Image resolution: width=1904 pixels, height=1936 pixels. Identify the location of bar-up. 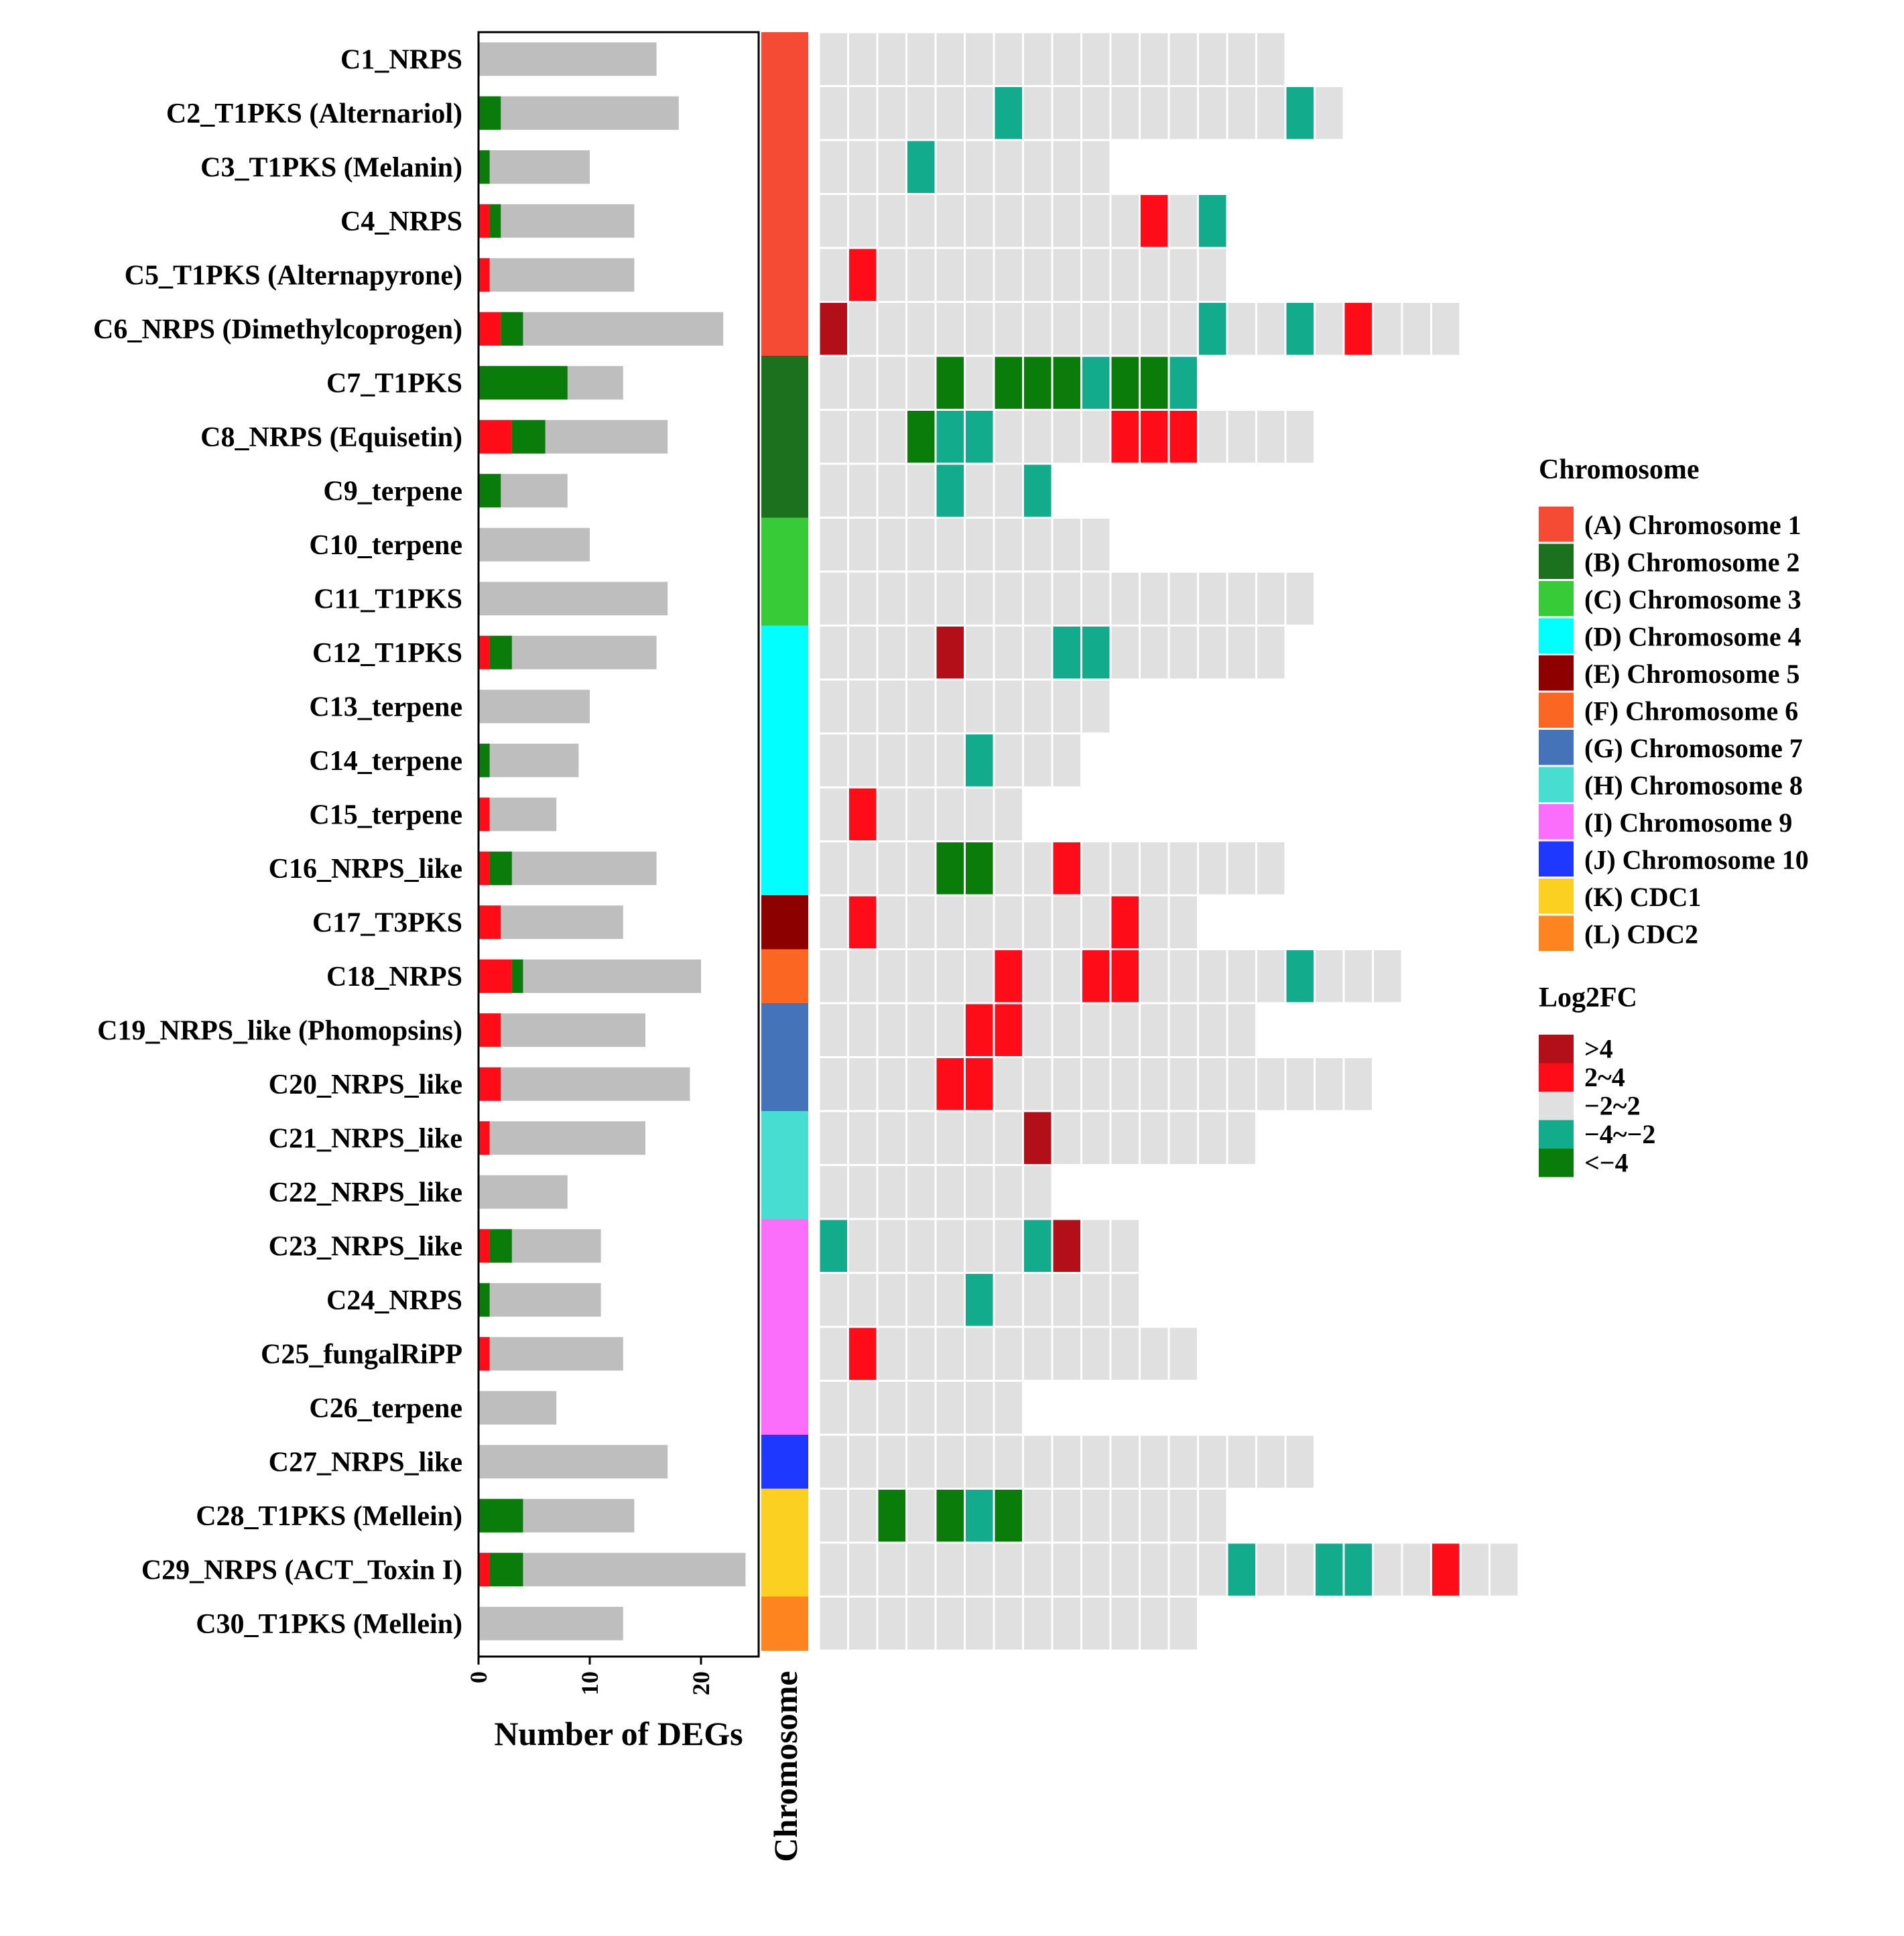
(490, 1084).